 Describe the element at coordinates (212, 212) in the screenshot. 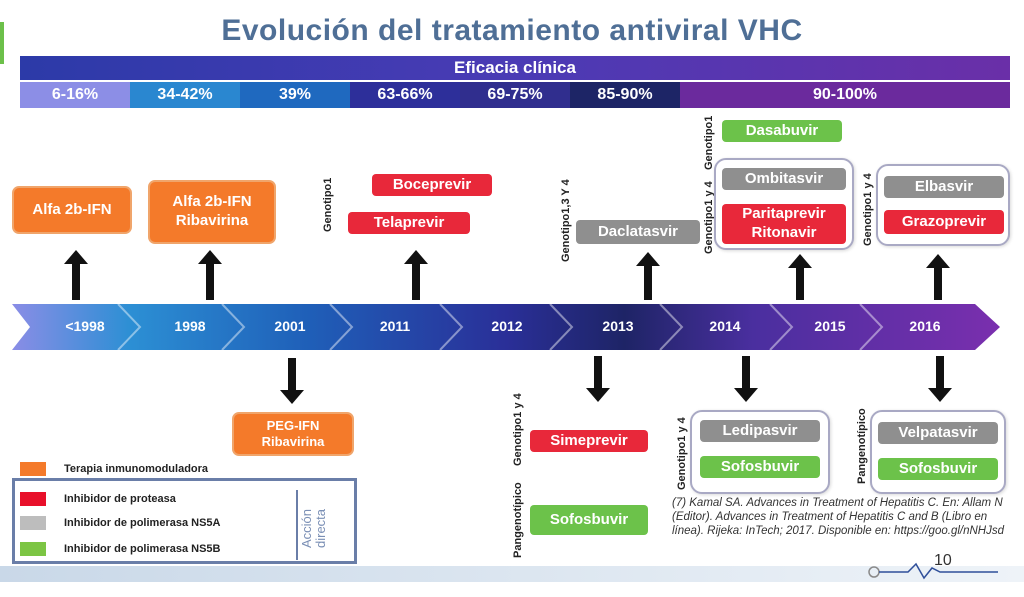

I see `drug-alfa-ribavirina: Alfa 2b-IFN Ribavirina` at that location.